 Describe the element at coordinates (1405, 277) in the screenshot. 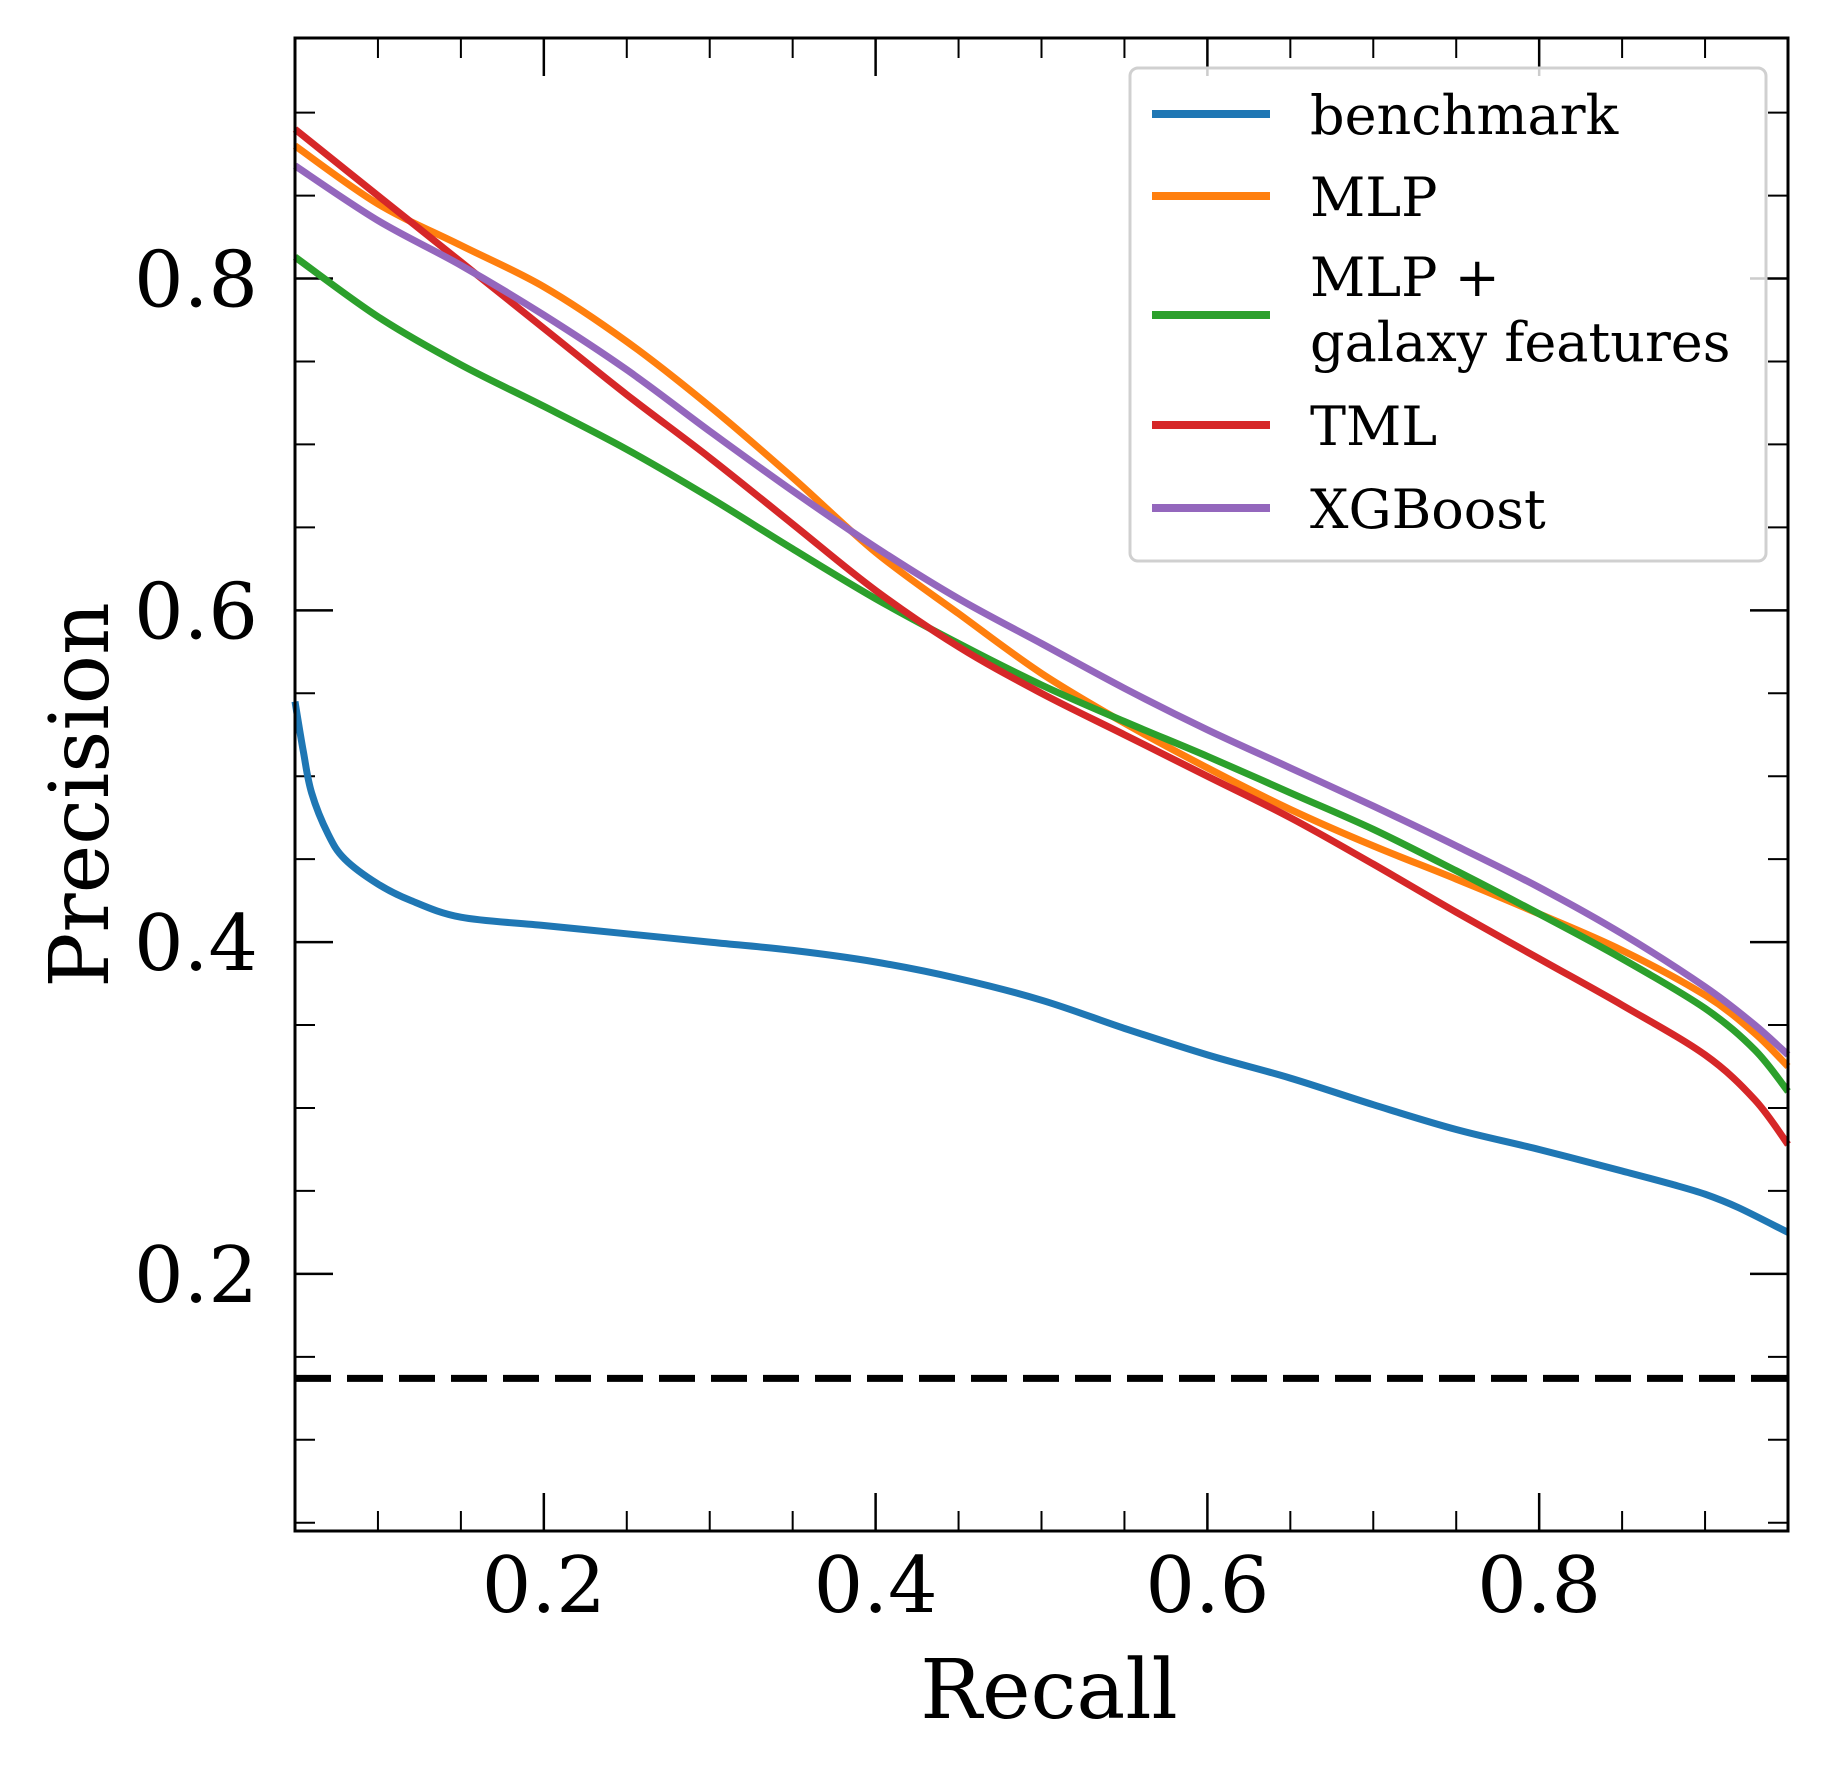

I see `legend-label-mlp-galaxy-line1: MLP +` at that location.